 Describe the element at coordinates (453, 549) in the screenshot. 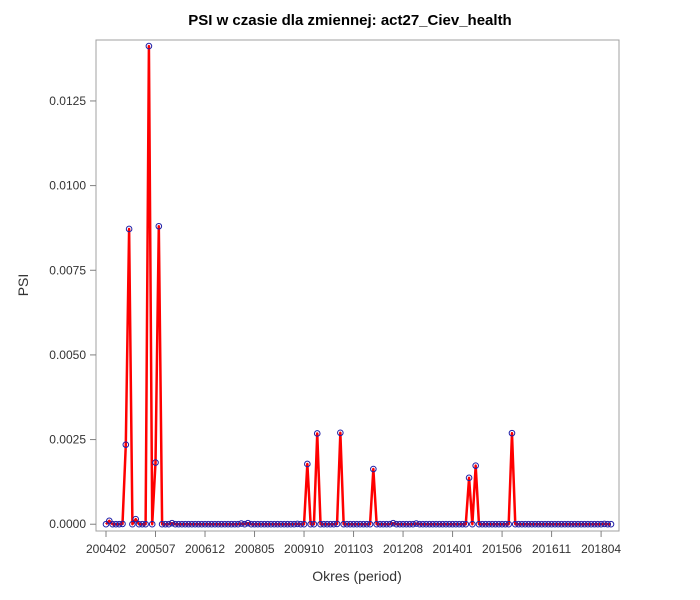

I see `x-tick-label: 201401` at that location.